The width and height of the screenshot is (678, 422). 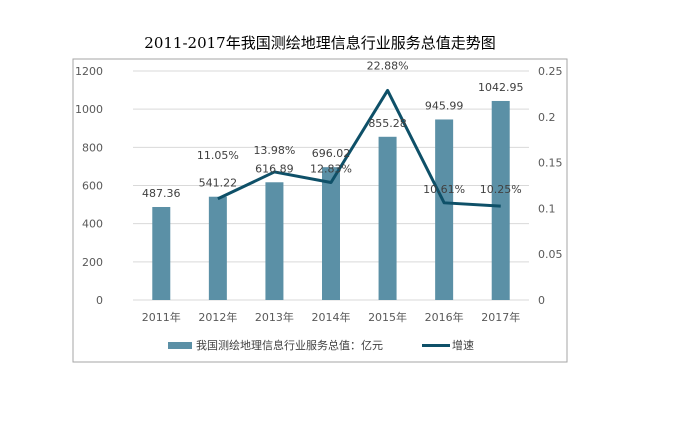 I want to click on y-right-tick-label: 0, so click(x=541, y=300).